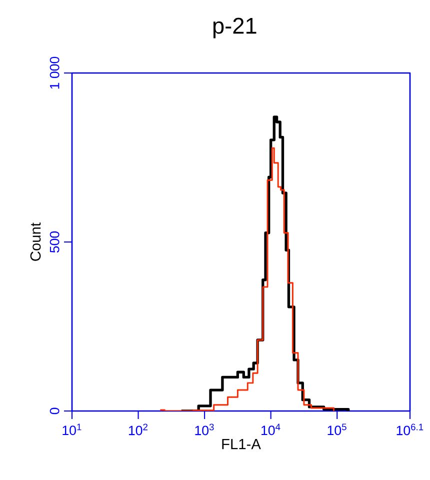 The height and width of the screenshot is (480, 430). What do you see at coordinates (55, 72) in the screenshot?
I see `y-tick-label: 1 000` at bounding box center [55, 72].